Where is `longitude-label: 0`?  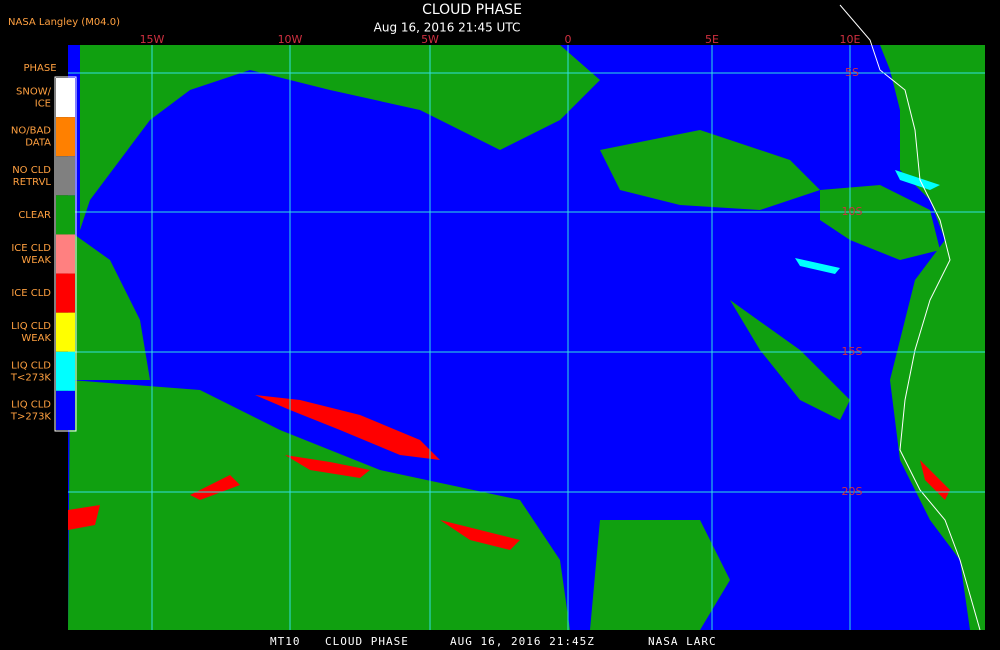
longitude-label: 0 is located at coordinates (568, 39).